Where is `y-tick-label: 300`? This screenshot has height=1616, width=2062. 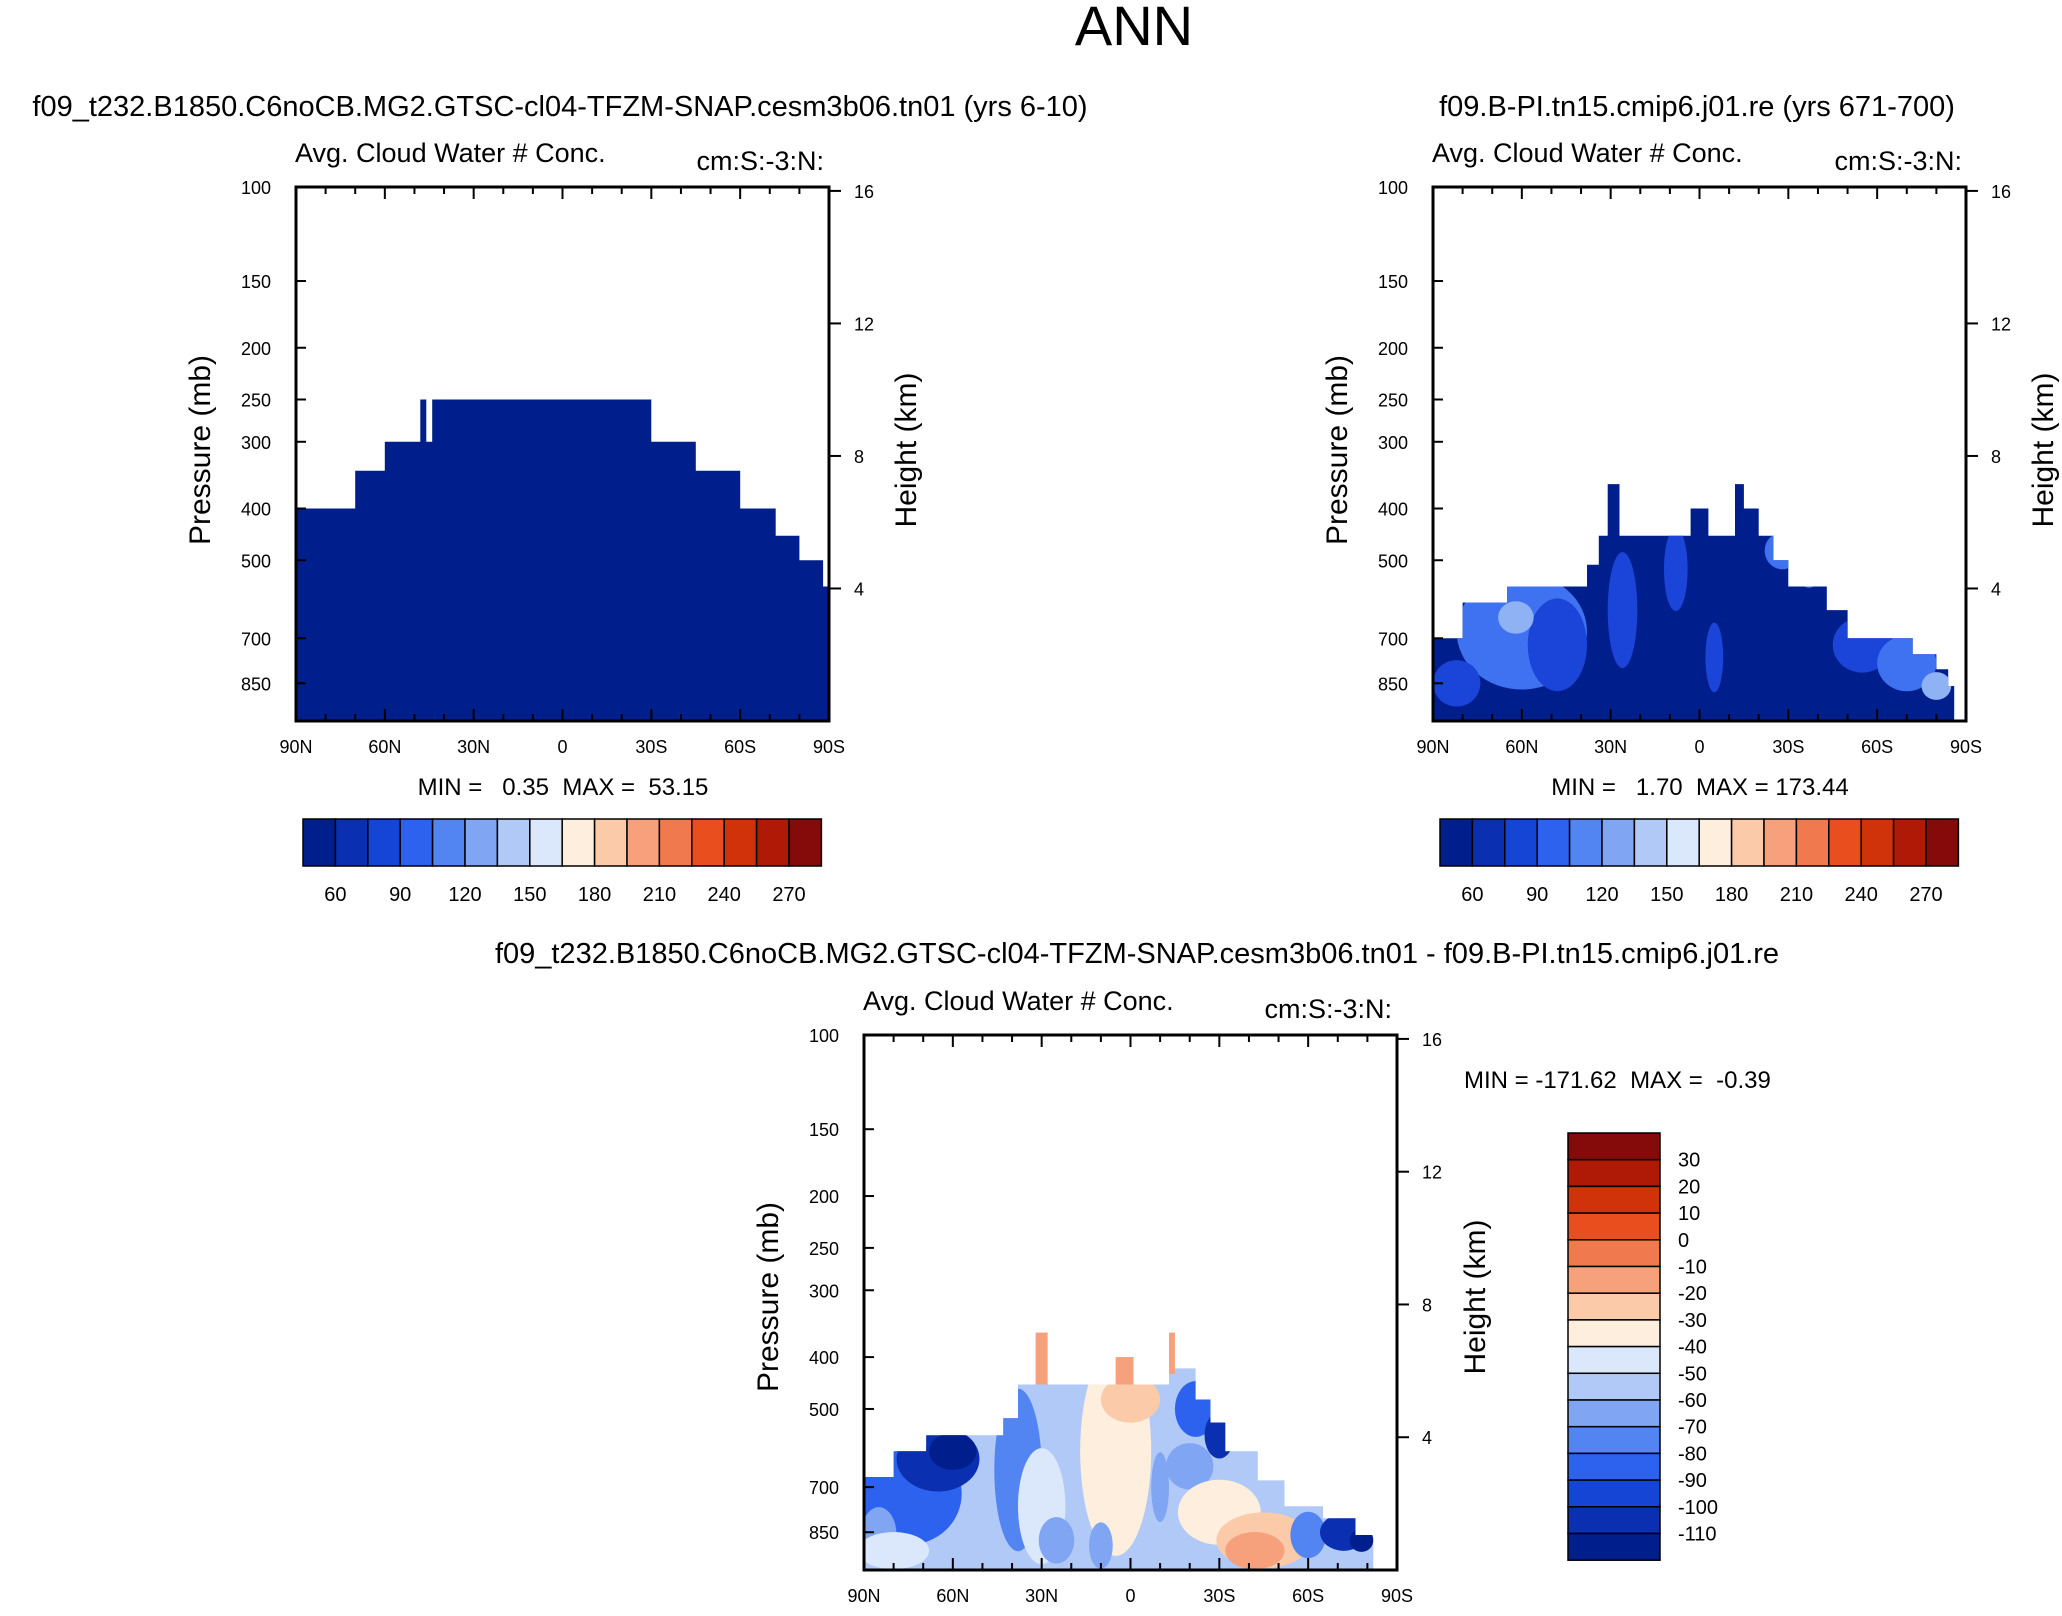 y-tick-label: 300 is located at coordinates (256, 443).